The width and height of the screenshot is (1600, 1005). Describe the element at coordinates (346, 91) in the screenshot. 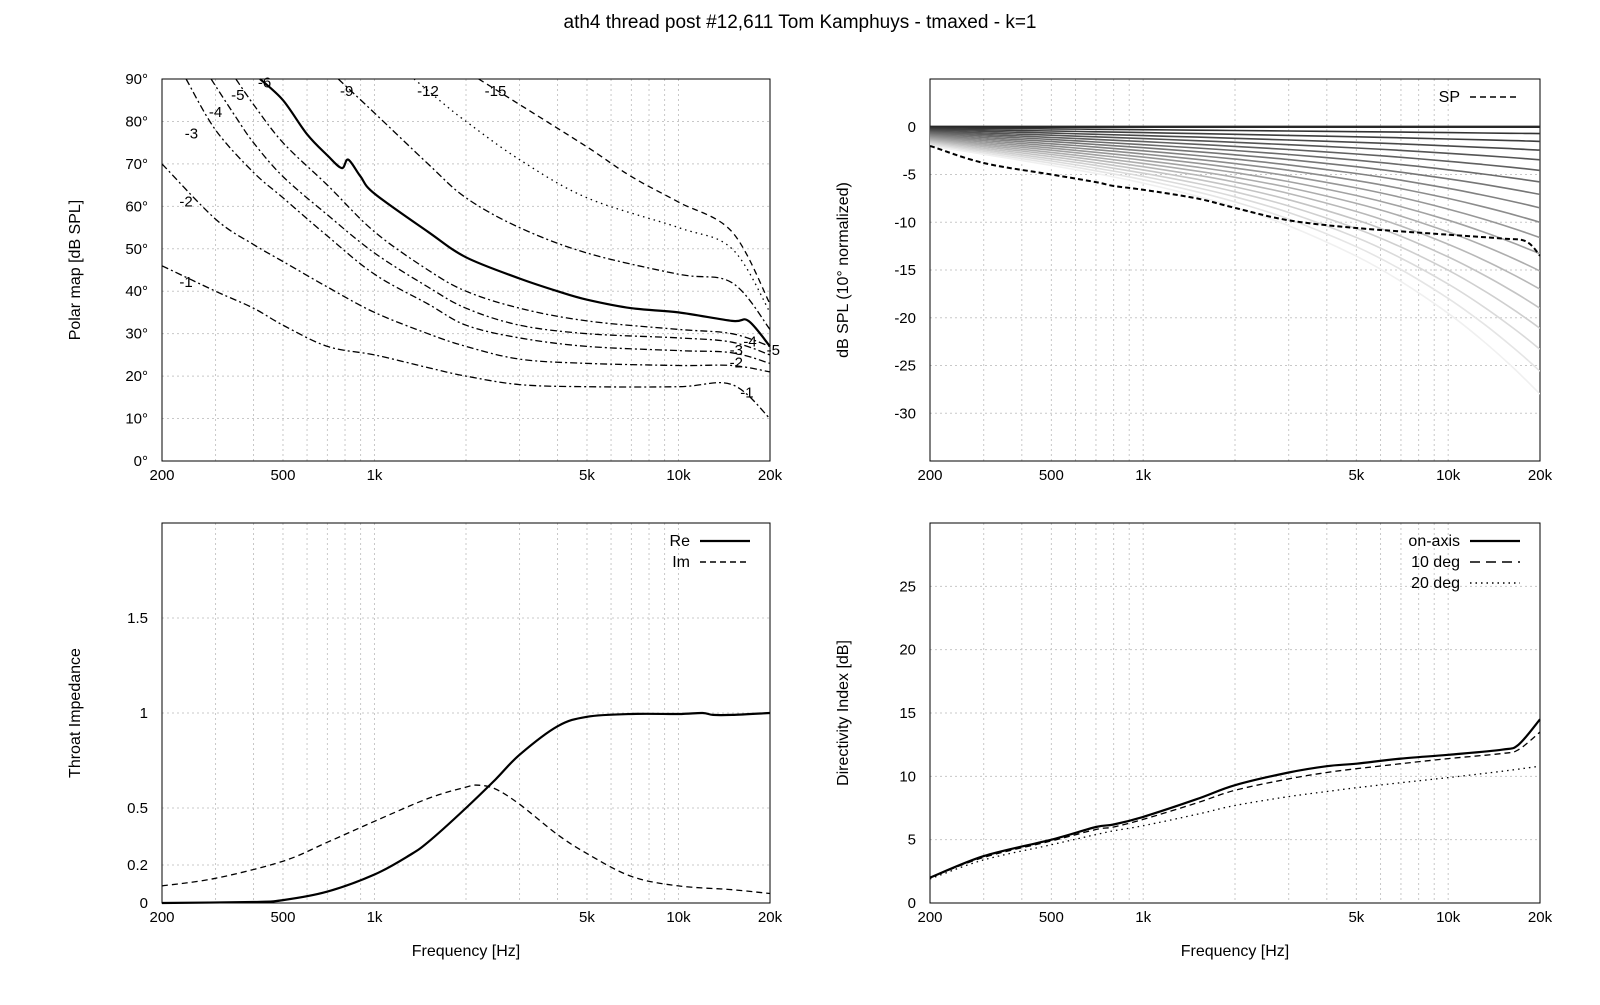

I see `polar-contour-label: -9` at that location.